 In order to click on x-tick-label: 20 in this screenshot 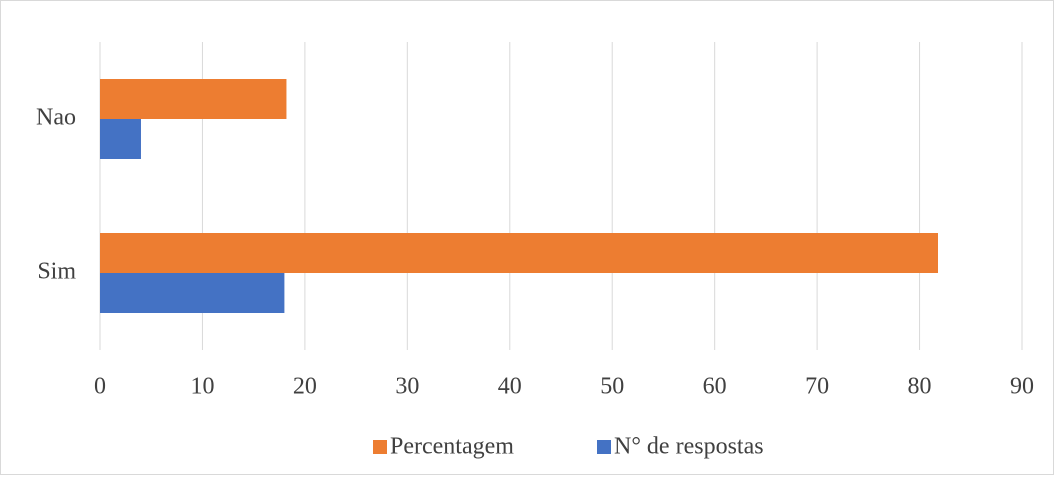, I will do `click(305, 387)`.